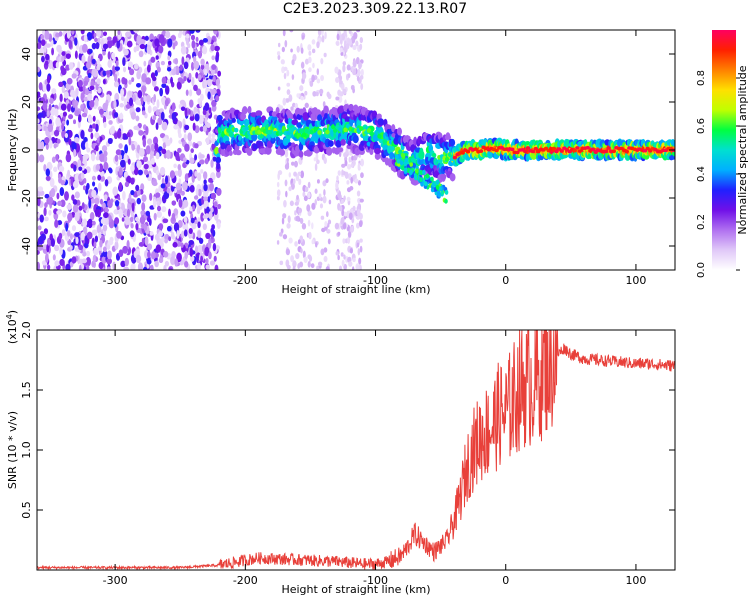 Image resolution: width=750 pixels, height=600 pixels. Describe the element at coordinates (742, 149) in the screenshot. I see `colorbar-label: Normalized spectral amplitude` at that location.